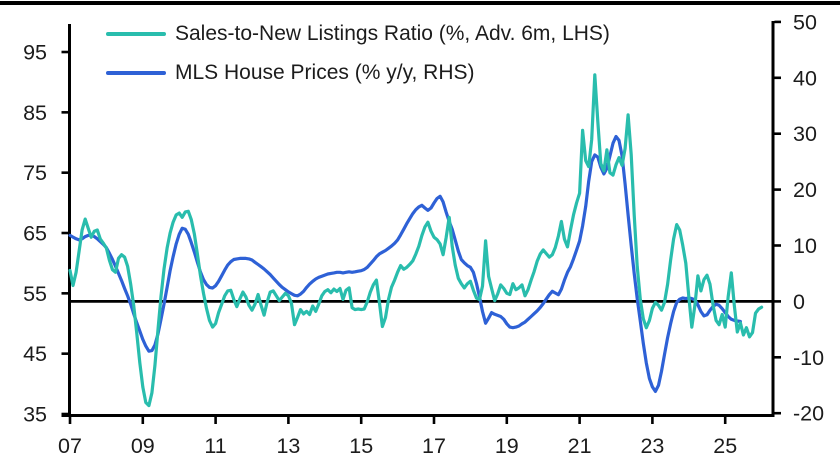 The height and width of the screenshot is (472, 840). Describe the element at coordinates (35, 234) in the screenshot. I see `left-axis-tick-label: 65` at that location.